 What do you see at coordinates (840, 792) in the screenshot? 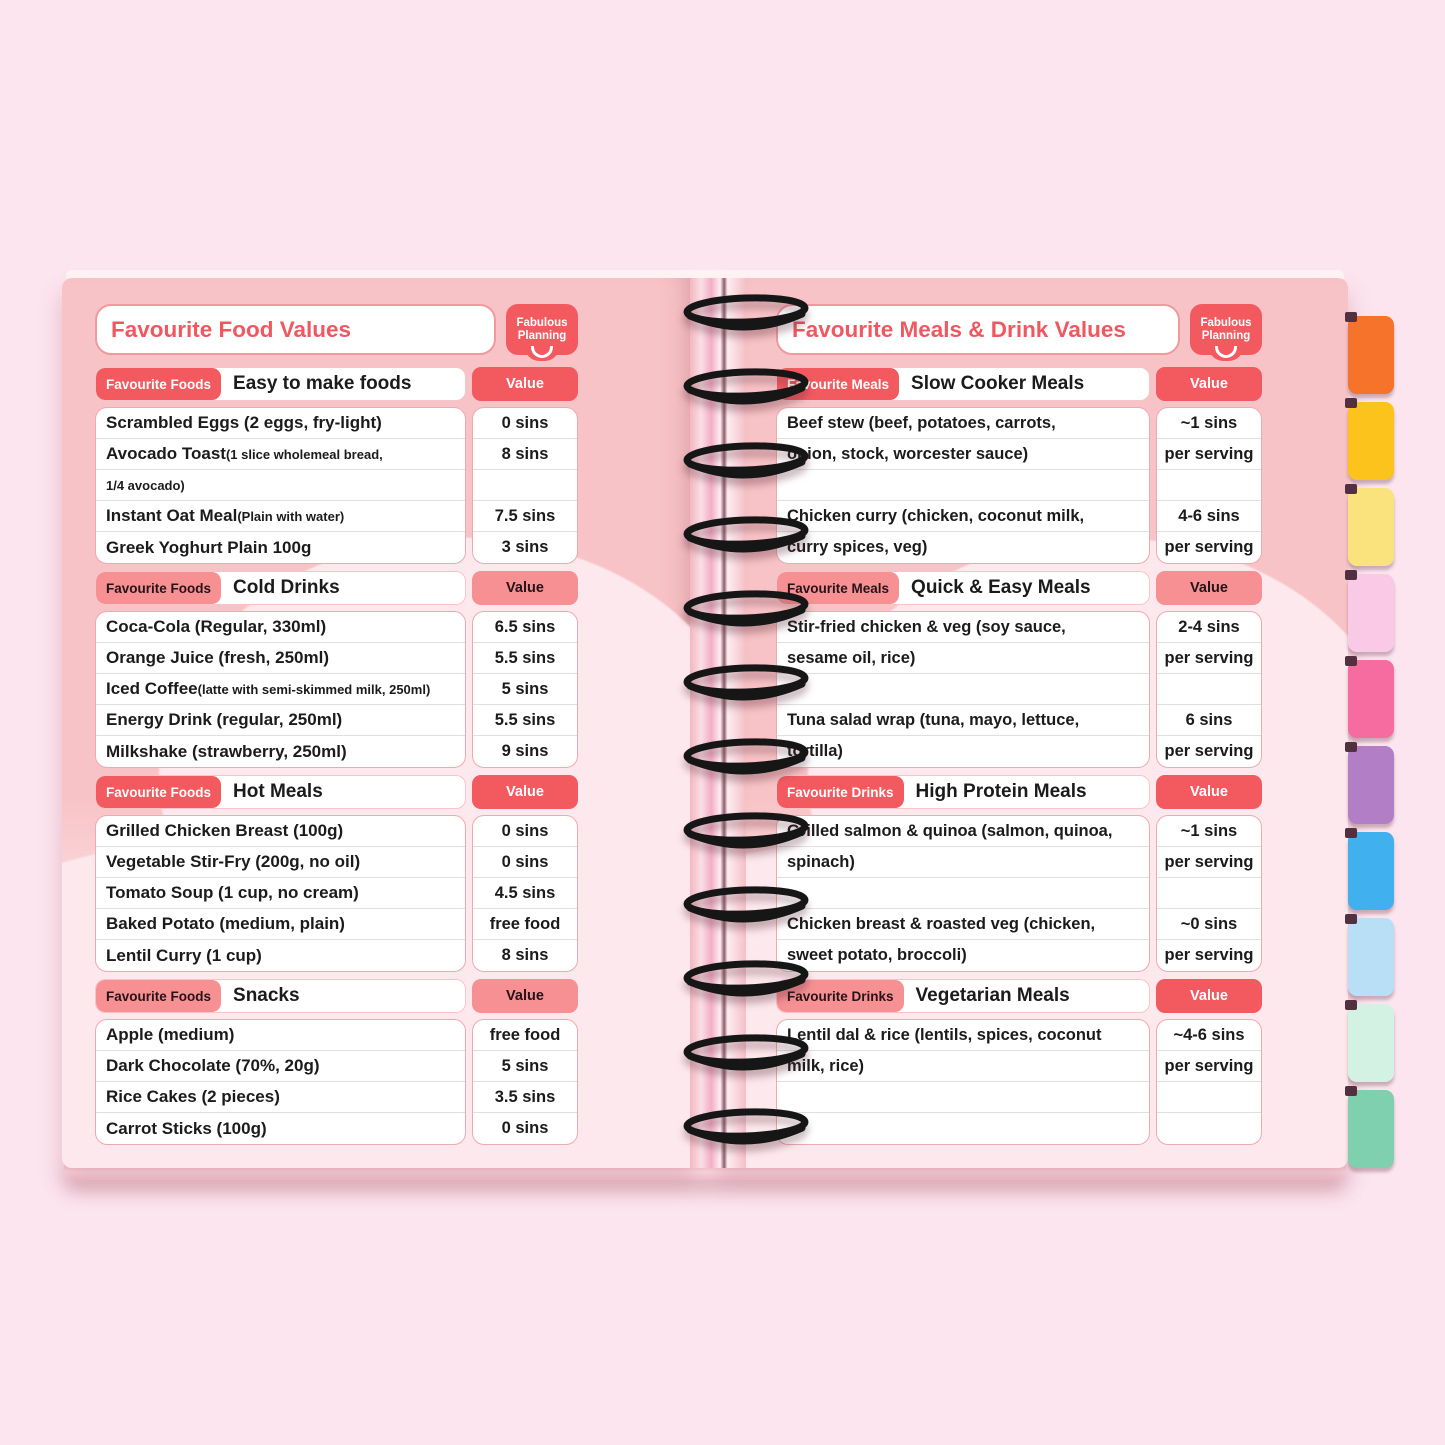
I see `section-badge: Favourite Drinks` at bounding box center [840, 792].